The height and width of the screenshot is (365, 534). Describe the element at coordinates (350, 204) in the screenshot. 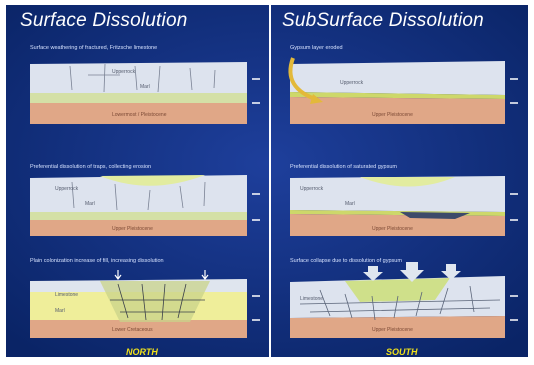

I see `right-step-2-label-2: Marl` at that location.